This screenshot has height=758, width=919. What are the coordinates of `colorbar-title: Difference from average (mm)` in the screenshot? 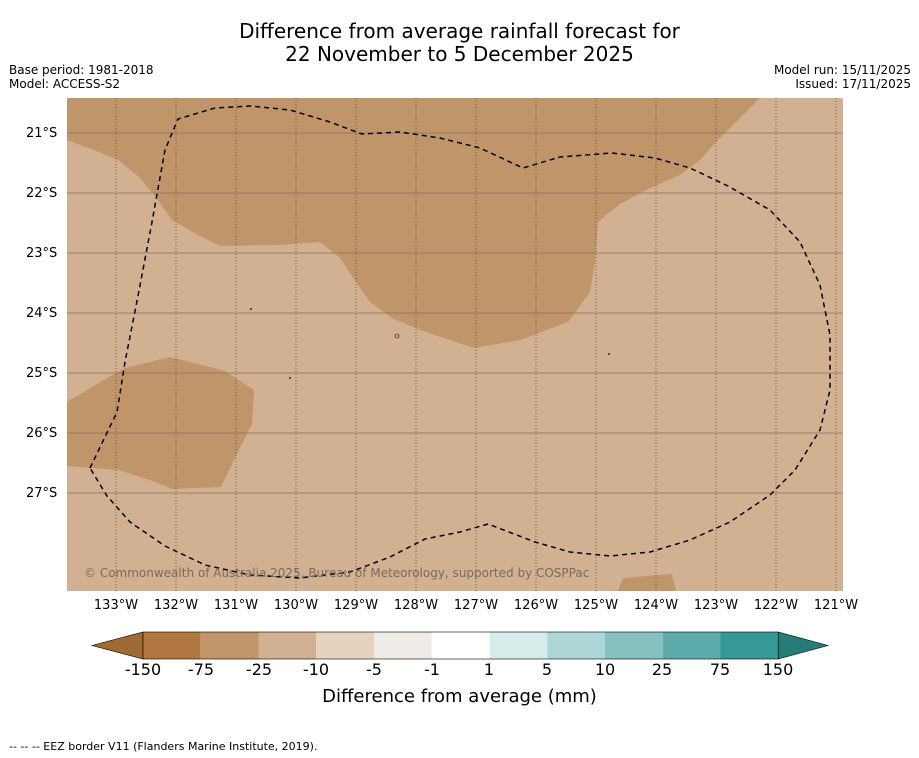 It's located at (459, 696).